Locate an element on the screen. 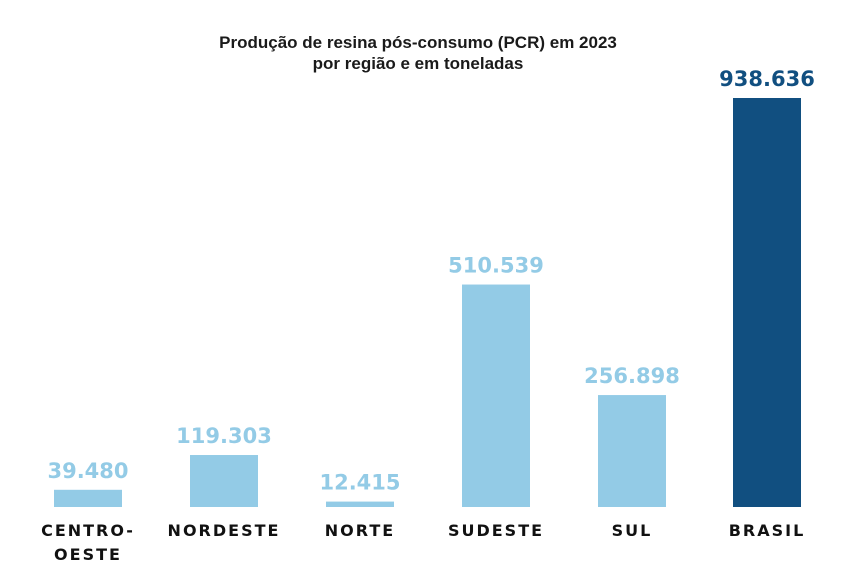 This screenshot has width=850, height=569. value-label-3: 510.539 is located at coordinates (496, 266).